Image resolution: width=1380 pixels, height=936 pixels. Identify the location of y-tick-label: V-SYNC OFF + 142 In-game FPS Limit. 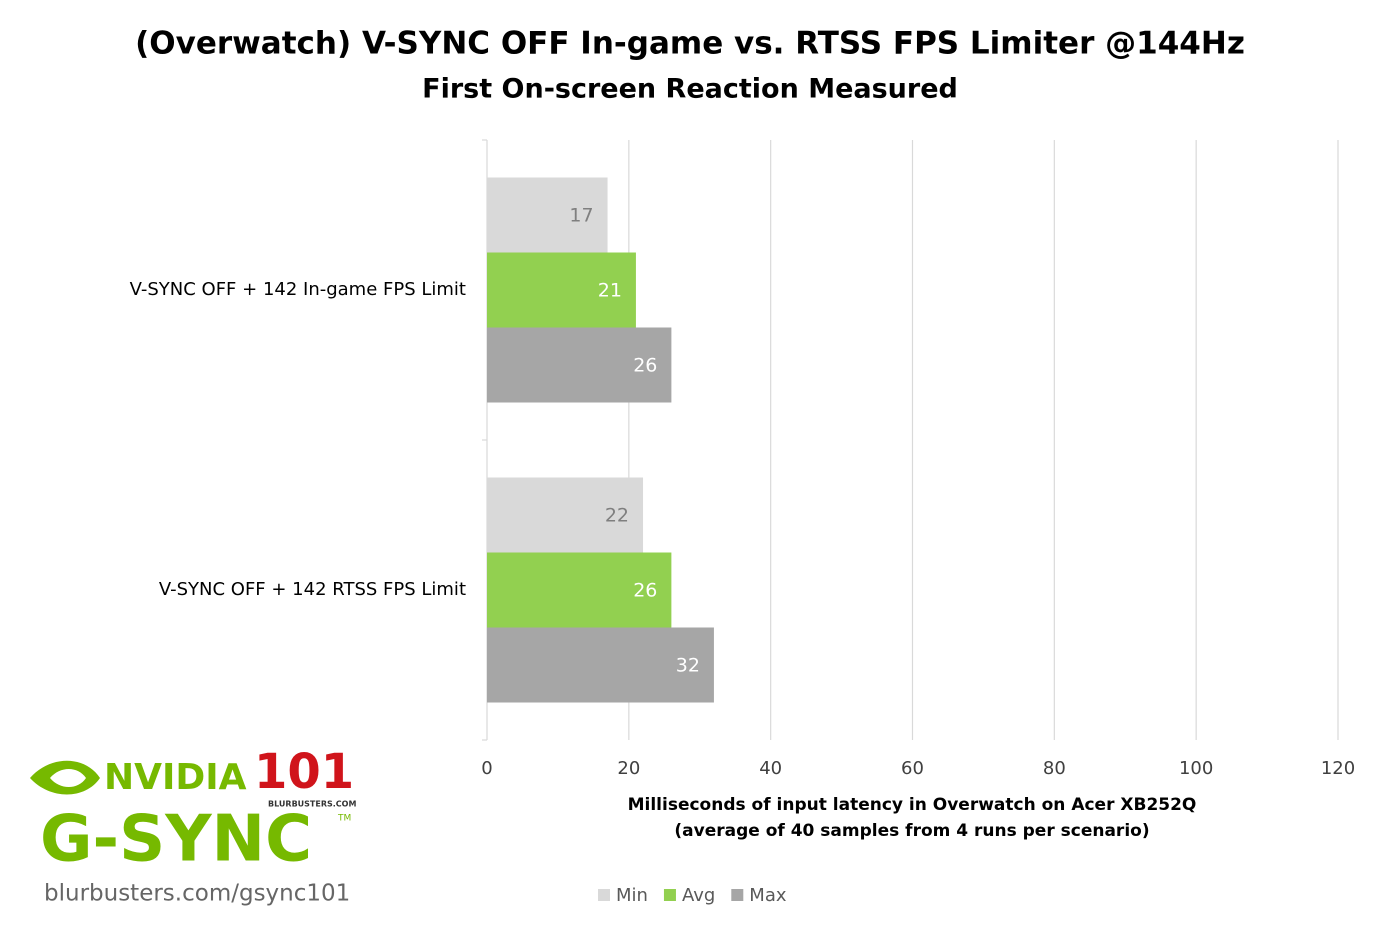
(298, 289).